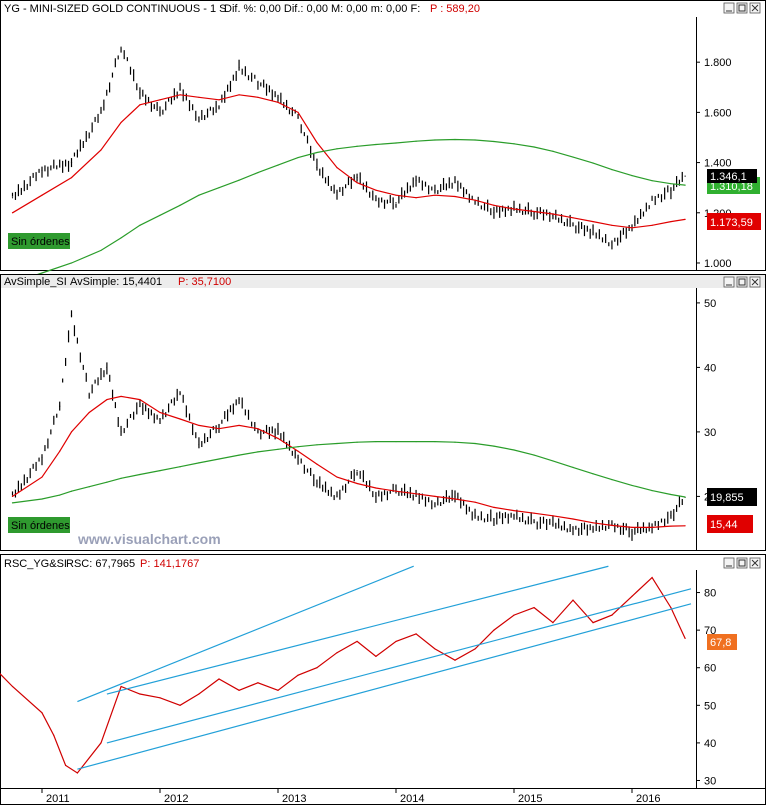 The width and height of the screenshot is (766, 811). I want to click on price-pane-f-value: P : 589,20, so click(455, 9).